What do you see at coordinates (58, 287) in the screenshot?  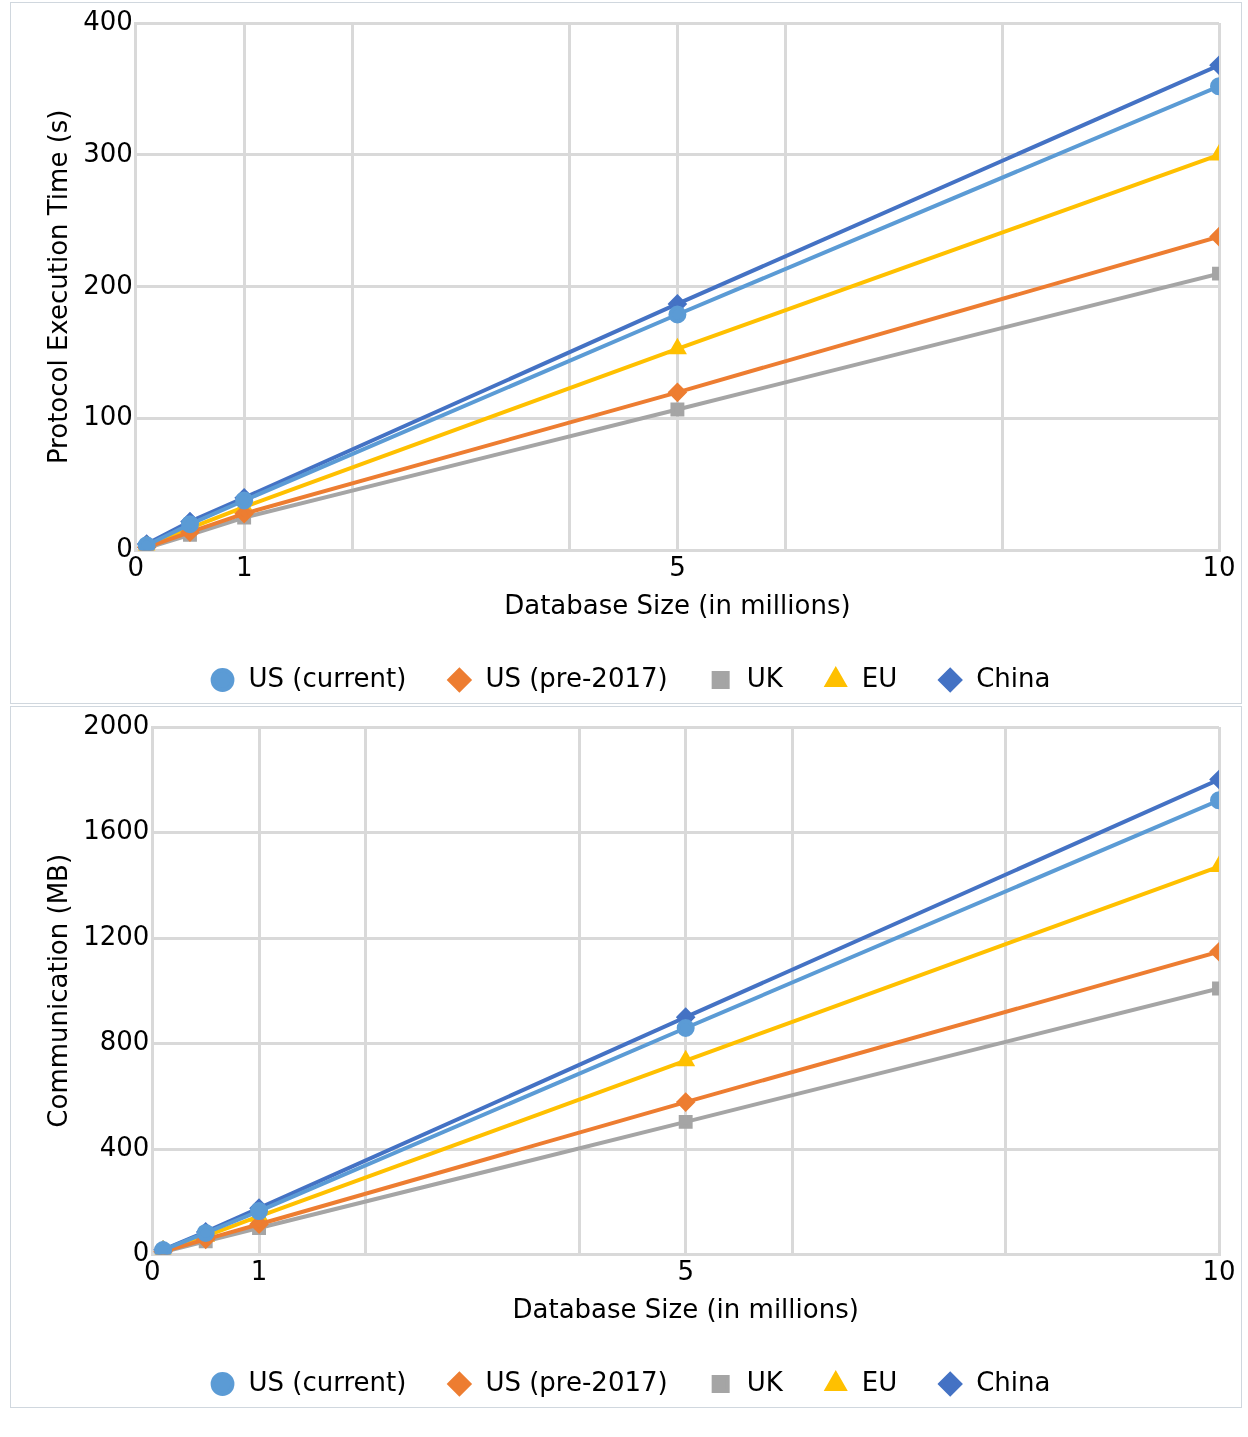 I see `y-axis-title: Protocol Execution Time (s)` at bounding box center [58, 287].